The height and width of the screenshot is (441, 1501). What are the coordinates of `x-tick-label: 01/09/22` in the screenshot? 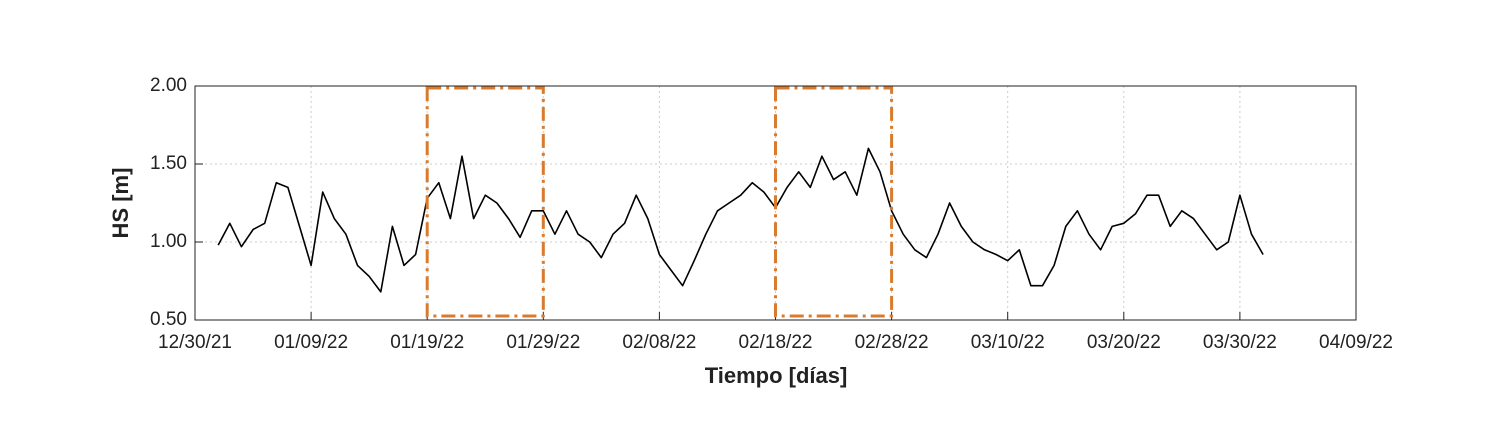 It's located at (311, 342).